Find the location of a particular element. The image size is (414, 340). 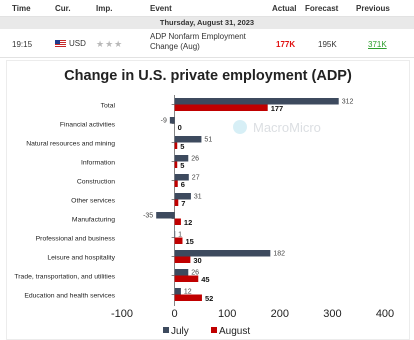

data-label-august: 45 is located at coordinates (205, 279).